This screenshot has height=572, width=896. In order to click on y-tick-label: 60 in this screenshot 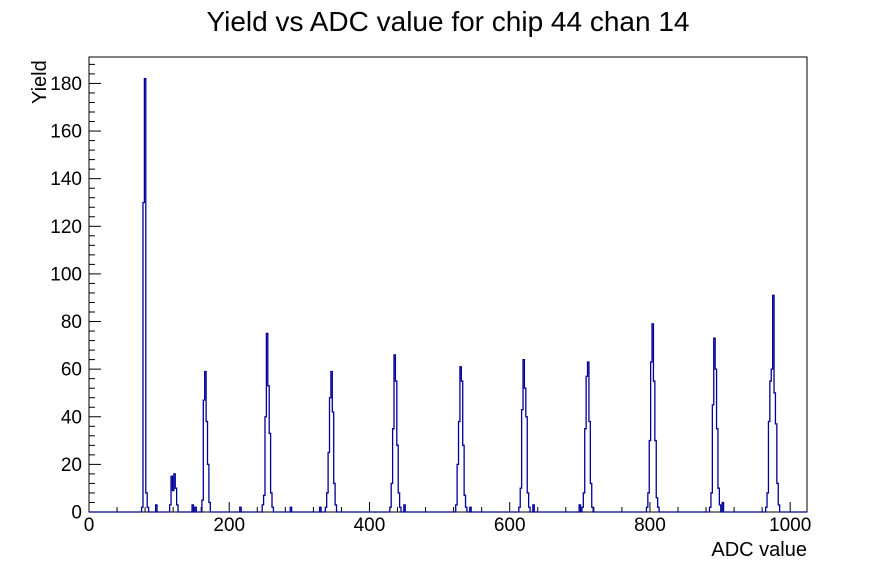, I will do `click(71, 370)`.